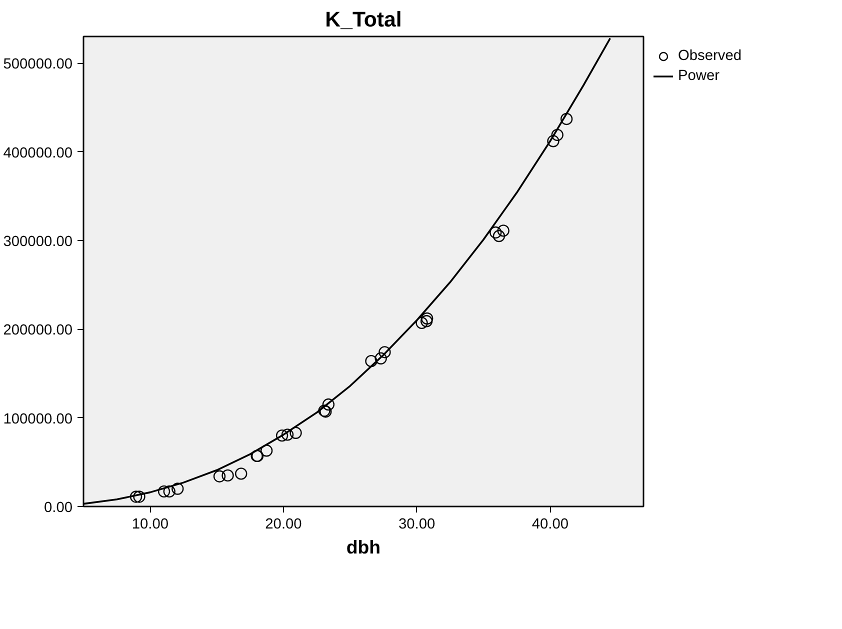 The width and height of the screenshot is (842, 629). Describe the element at coordinates (417, 524) in the screenshot. I see `x-tick-label: 30.00` at that location.